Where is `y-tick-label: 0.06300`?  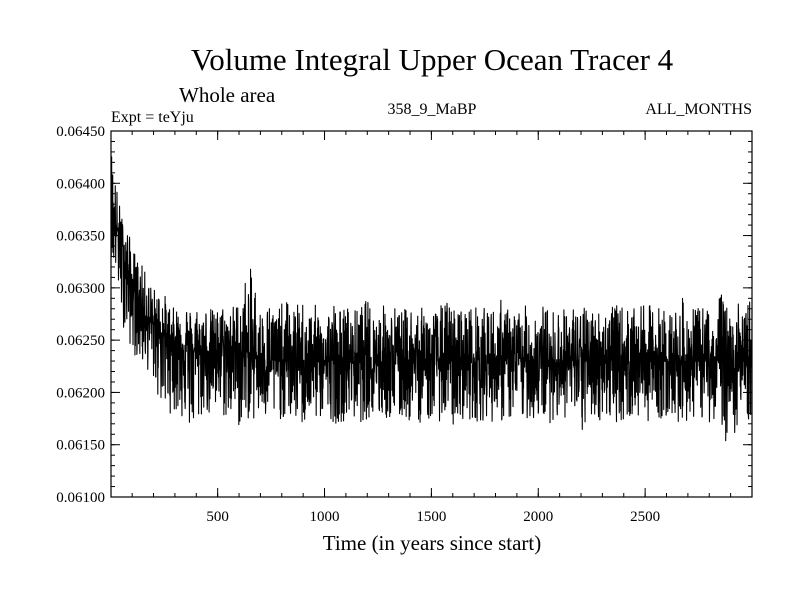
y-tick-label: 0.06300 is located at coordinates (80, 289).